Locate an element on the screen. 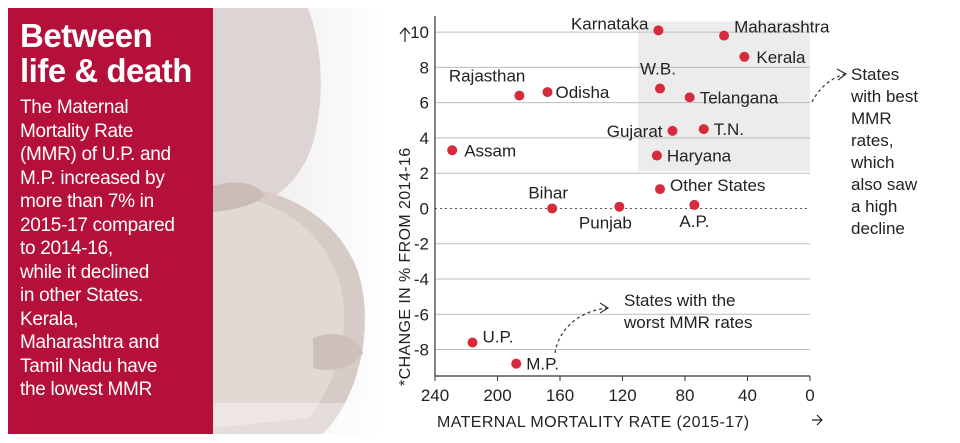  headline-line-2: life & death is located at coordinates (106, 70).